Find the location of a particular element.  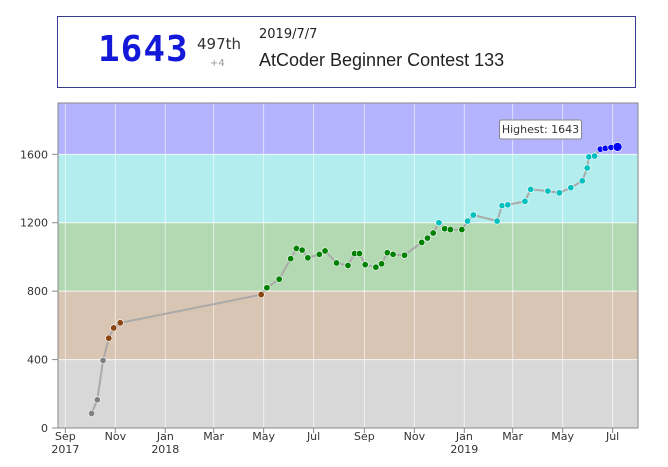

y-tick-label: 400 is located at coordinates (37, 360).